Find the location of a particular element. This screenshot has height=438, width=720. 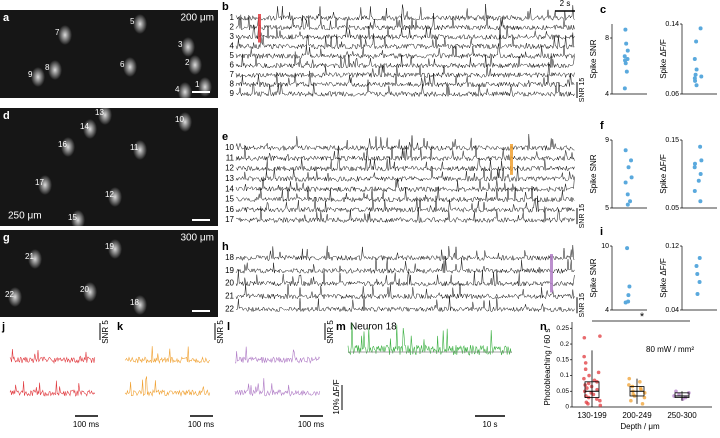

neuron-label: 6 is located at coordinates (122, 64).